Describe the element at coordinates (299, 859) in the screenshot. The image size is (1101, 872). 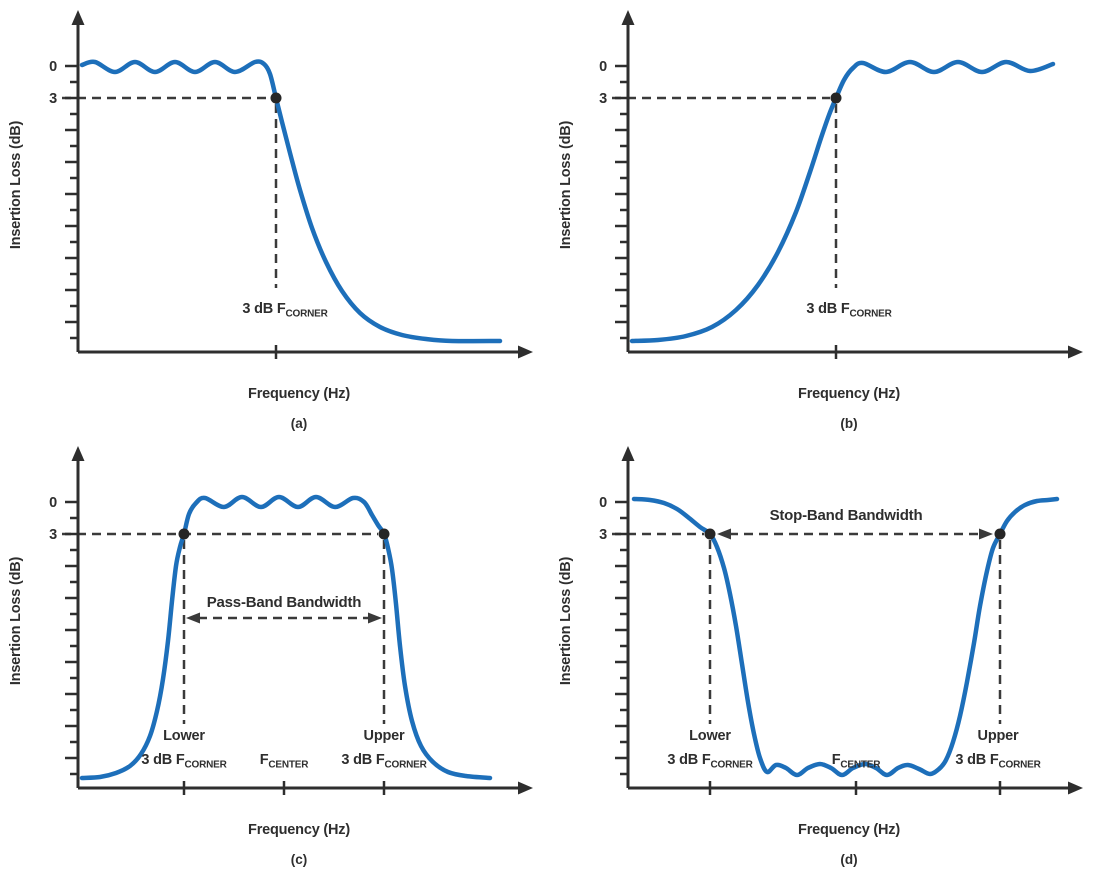
I see `panel-caption: (c)` at that location.